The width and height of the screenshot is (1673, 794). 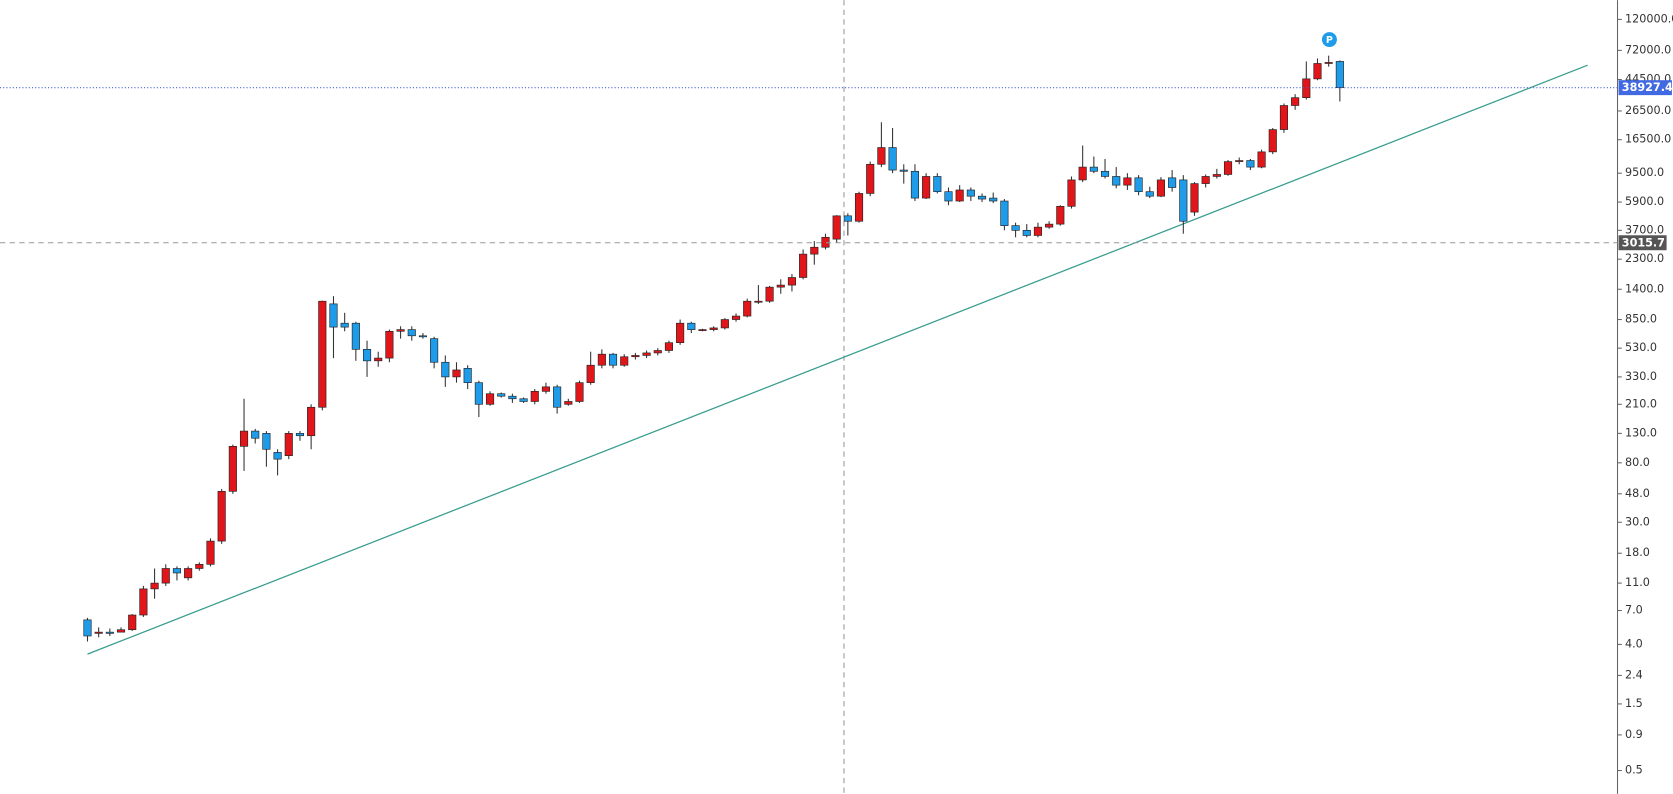 What do you see at coordinates (1634, 610) in the screenshot?
I see `y-tick-label: 7.0` at bounding box center [1634, 610].